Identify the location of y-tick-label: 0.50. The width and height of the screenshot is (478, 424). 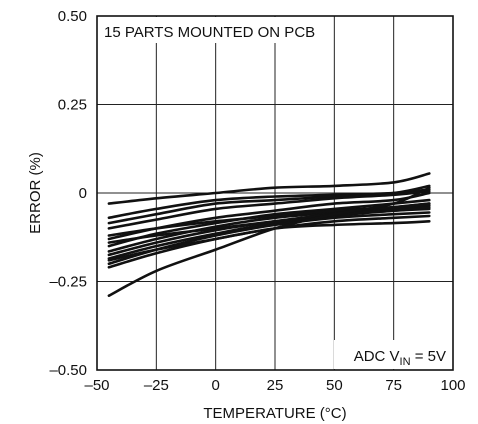
(72, 16).